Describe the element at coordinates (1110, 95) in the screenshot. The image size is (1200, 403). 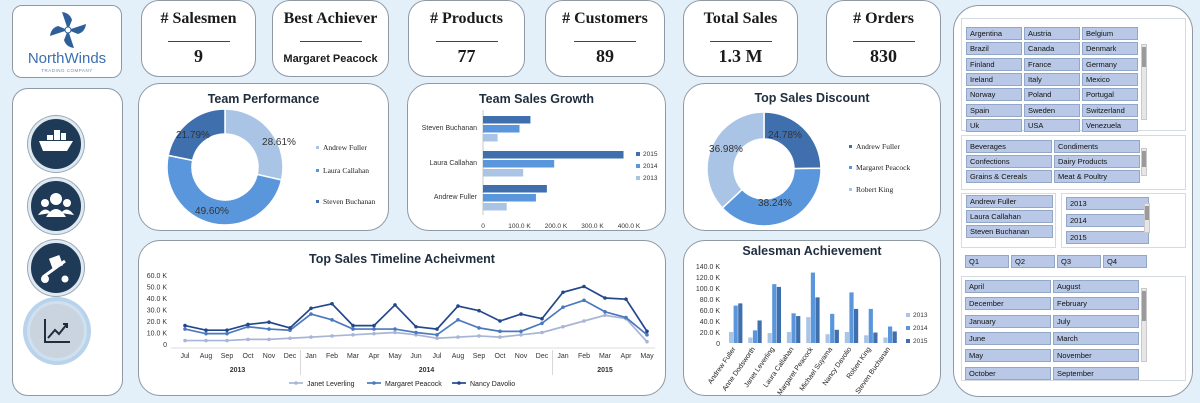
I see `country-option: Portugal` at that location.